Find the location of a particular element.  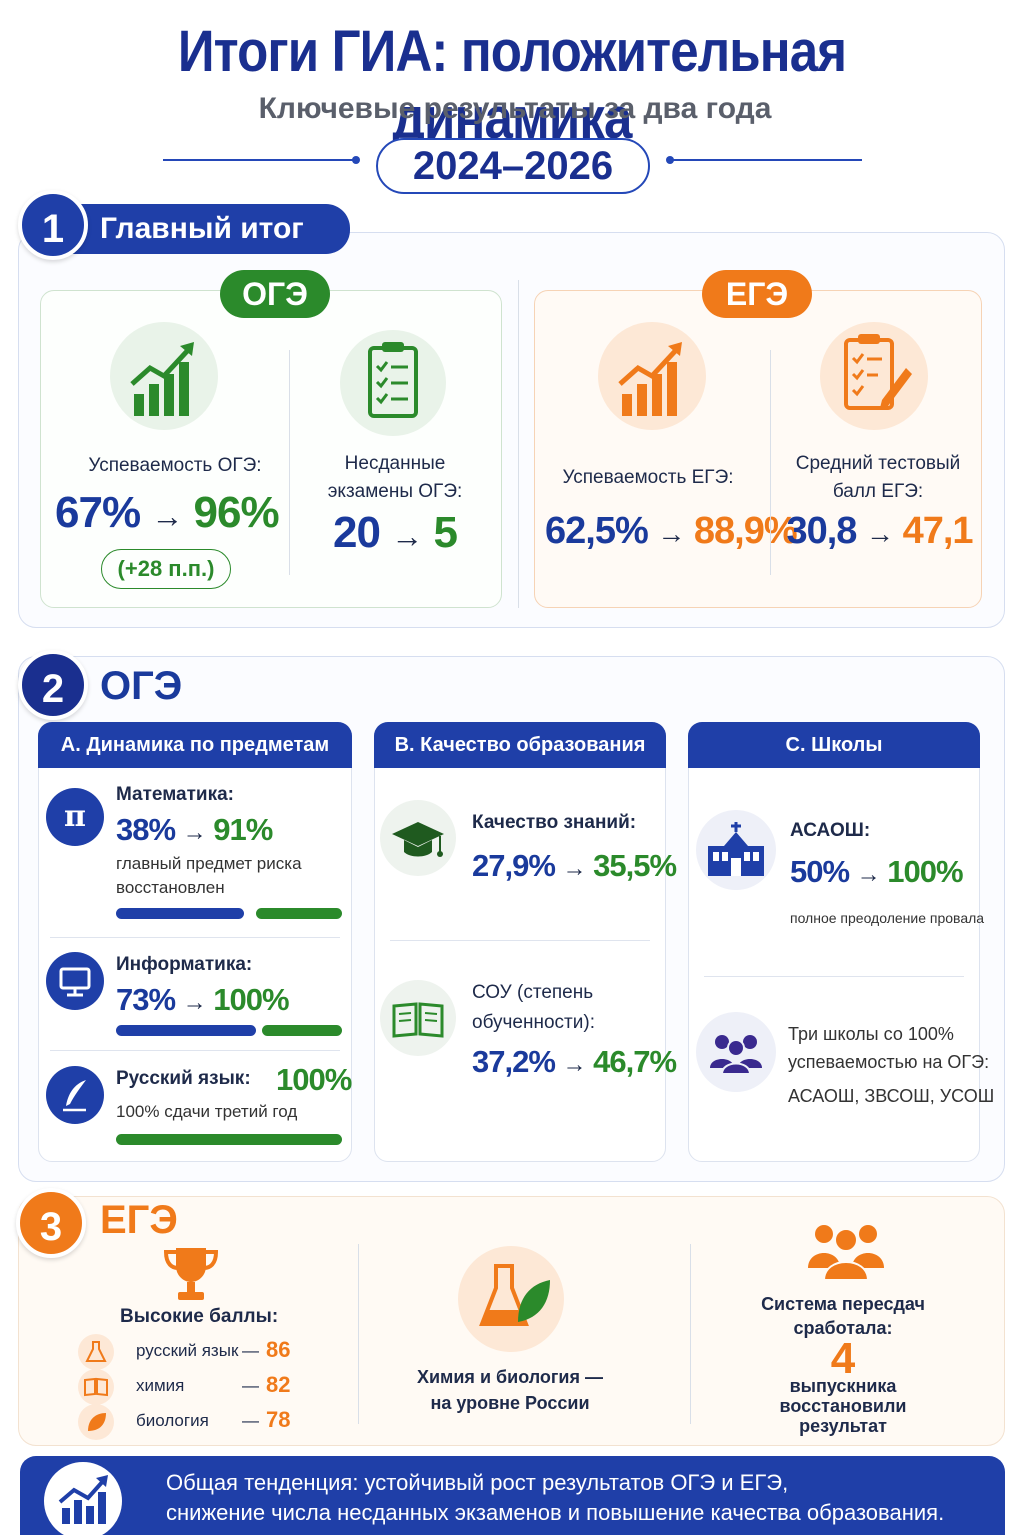

footer-banner is located at coordinates (512, 1495).